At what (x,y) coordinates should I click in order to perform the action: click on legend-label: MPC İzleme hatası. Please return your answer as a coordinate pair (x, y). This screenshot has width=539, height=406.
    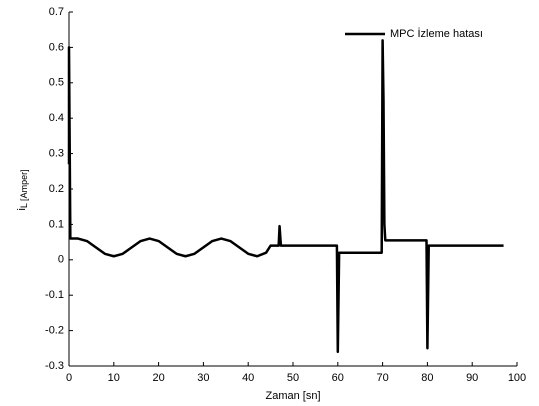
    Looking at the image, I should click on (436, 33).